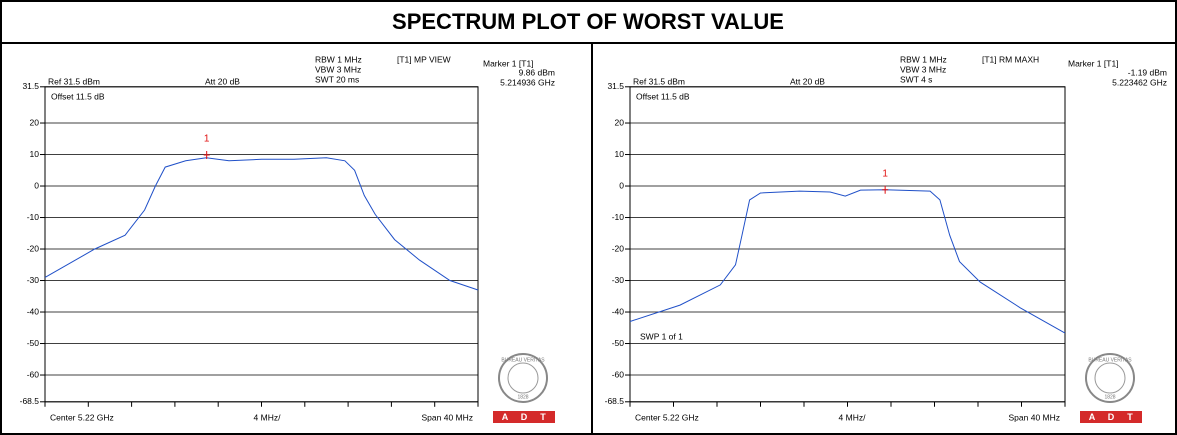 This screenshot has height=435, width=1177. What do you see at coordinates (916, 79) in the screenshot?
I see `setting: SWT 4 s` at bounding box center [916, 79].